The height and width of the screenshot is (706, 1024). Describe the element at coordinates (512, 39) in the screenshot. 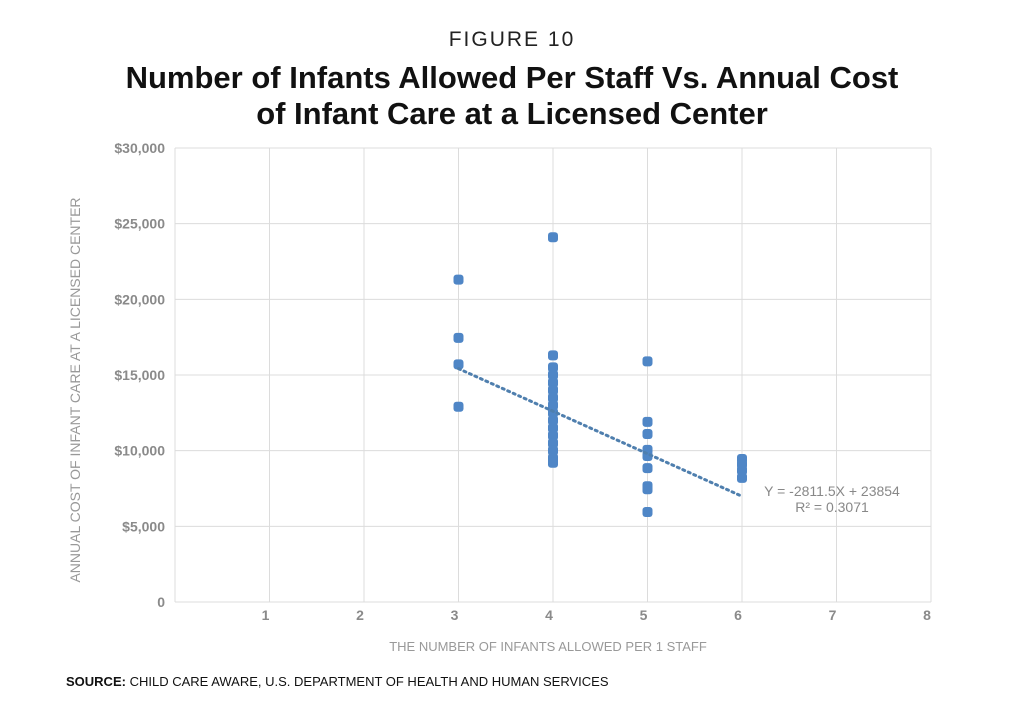

I see `figure-label: FIGURE 10` at that location.